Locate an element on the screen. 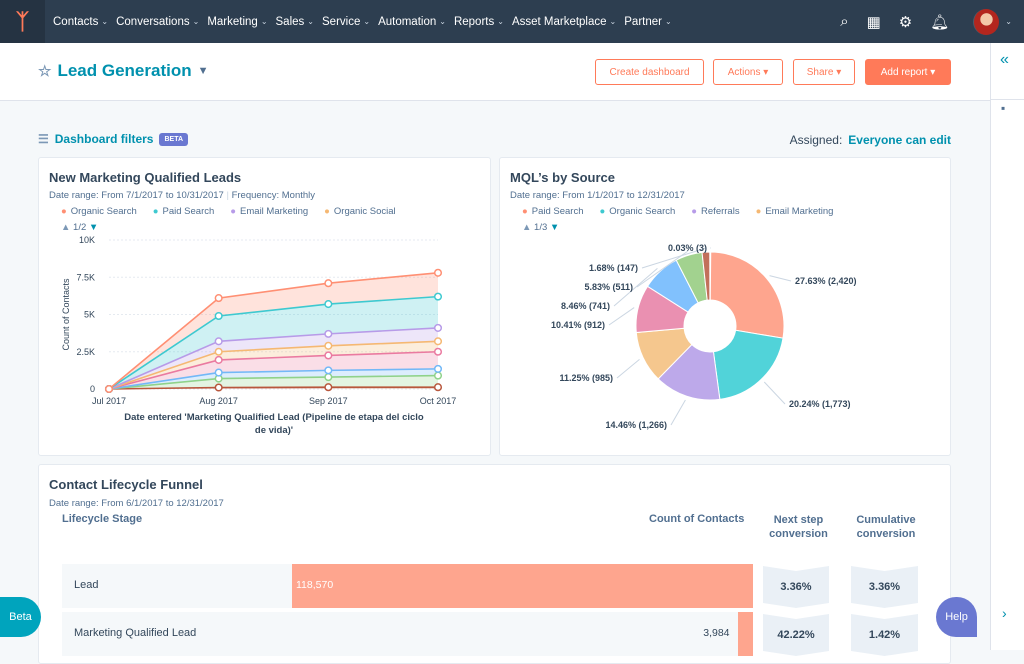  bell-icon: 🔔︎ is located at coordinates (939, 22).